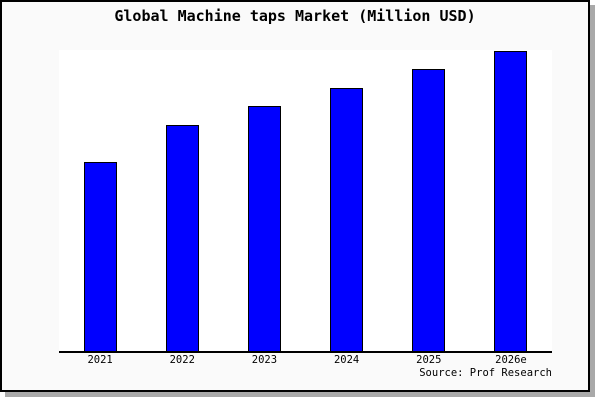 The height and width of the screenshot is (400, 600). What do you see at coordinates (182, 238) in the screenshot?
I see `bar-2022` at bounding box center [182, 238].